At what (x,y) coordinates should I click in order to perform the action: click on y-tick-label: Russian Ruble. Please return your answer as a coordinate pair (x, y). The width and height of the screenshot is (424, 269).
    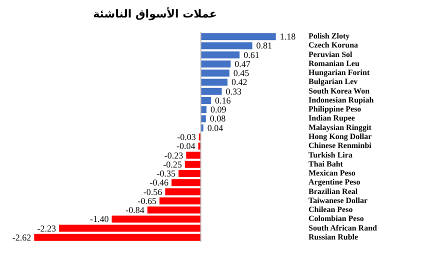
    Looking at the image, I should click on (333, 237).